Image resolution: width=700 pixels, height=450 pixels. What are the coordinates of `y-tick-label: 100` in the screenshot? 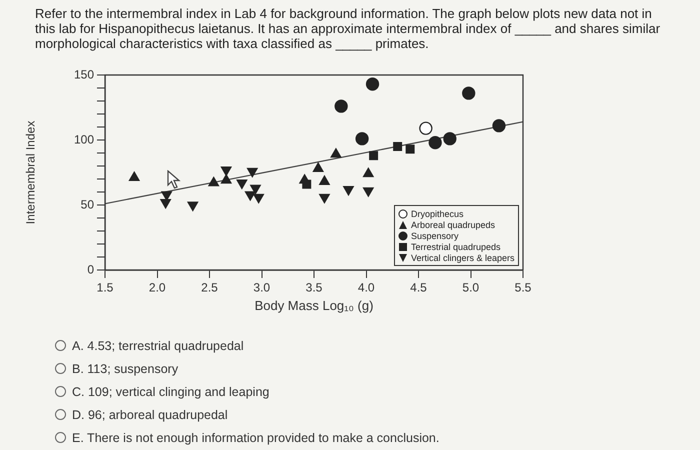 It's located at (84, 139).